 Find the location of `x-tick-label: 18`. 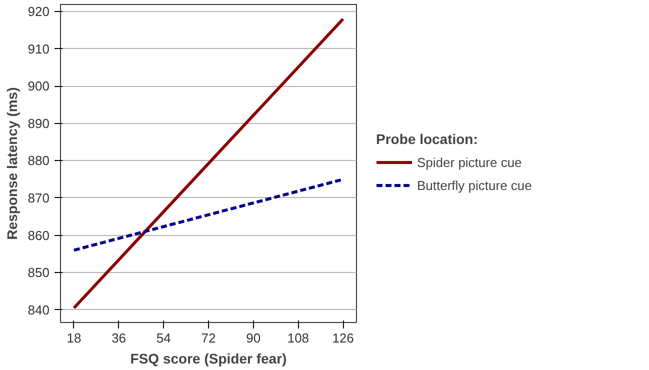

x-tick-label: 18 is located at coordinates (74, 338).